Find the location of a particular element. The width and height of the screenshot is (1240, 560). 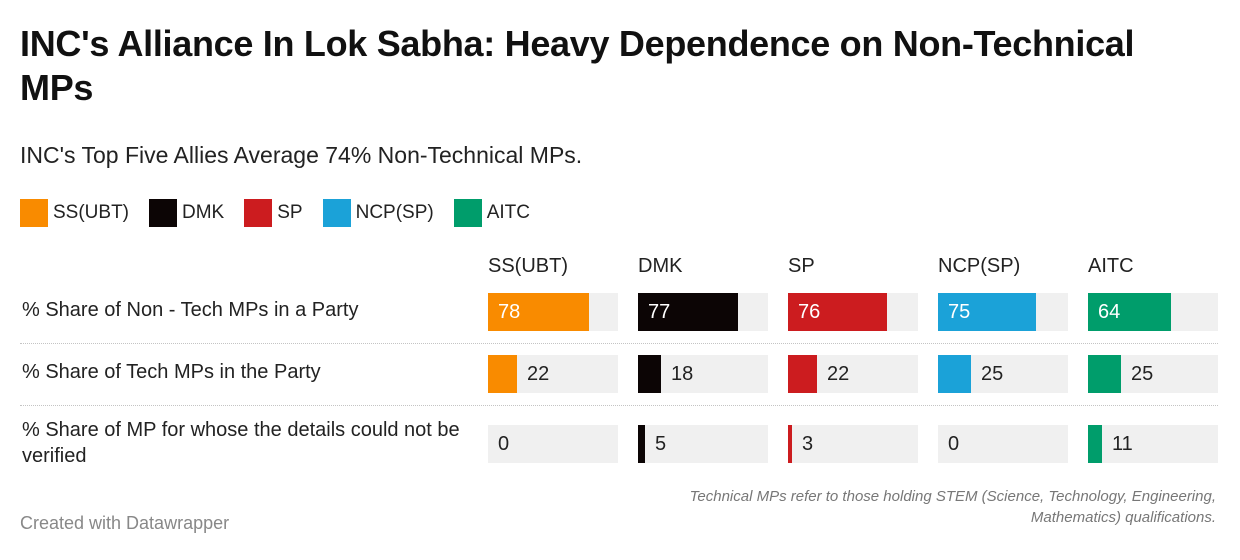

bar-cell-sp: 3 is located at coordinates (853, 444).